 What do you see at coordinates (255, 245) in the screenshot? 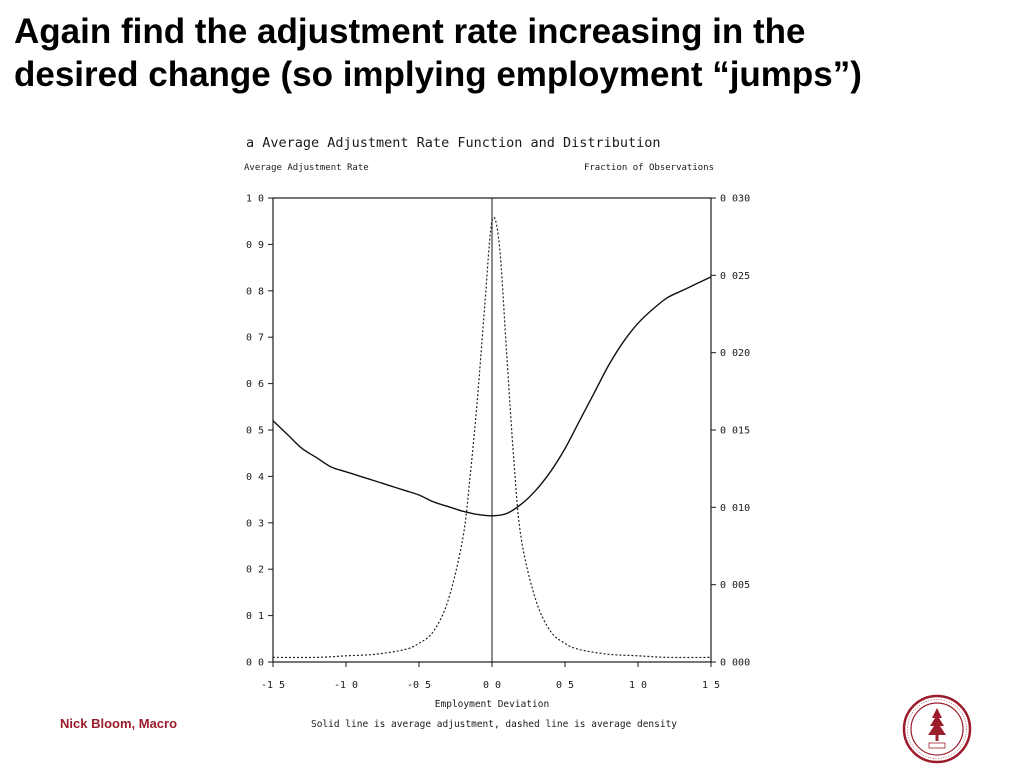
I see `left-tick-label: 0 9` at bounding box center [255, 245].